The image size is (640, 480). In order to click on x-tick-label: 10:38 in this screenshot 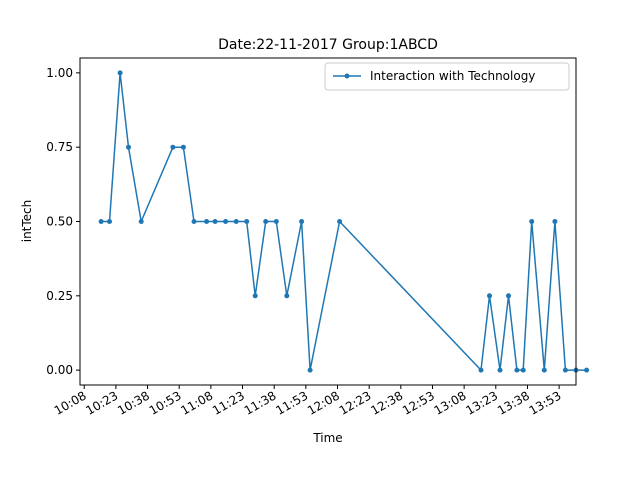, I will do `click(133, 402)`.